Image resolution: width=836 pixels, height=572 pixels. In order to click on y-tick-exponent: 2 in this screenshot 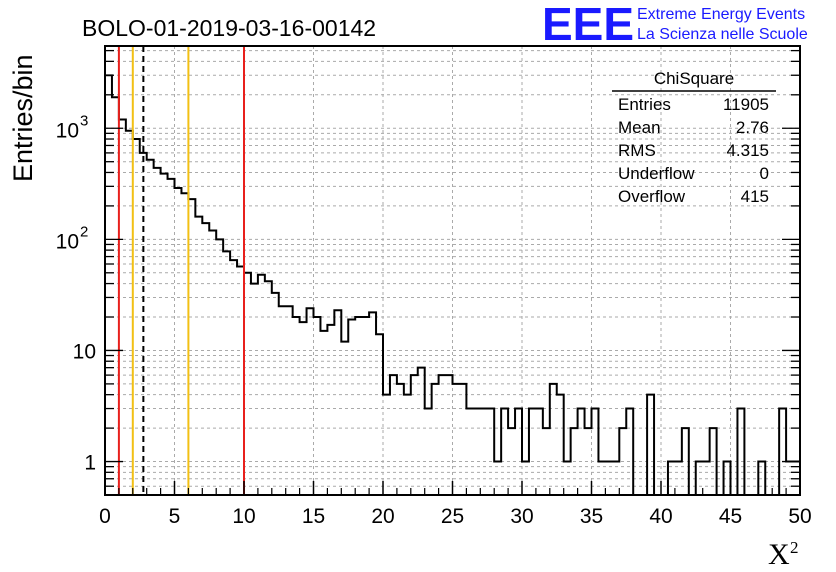, I will do `click(84, 231)`.